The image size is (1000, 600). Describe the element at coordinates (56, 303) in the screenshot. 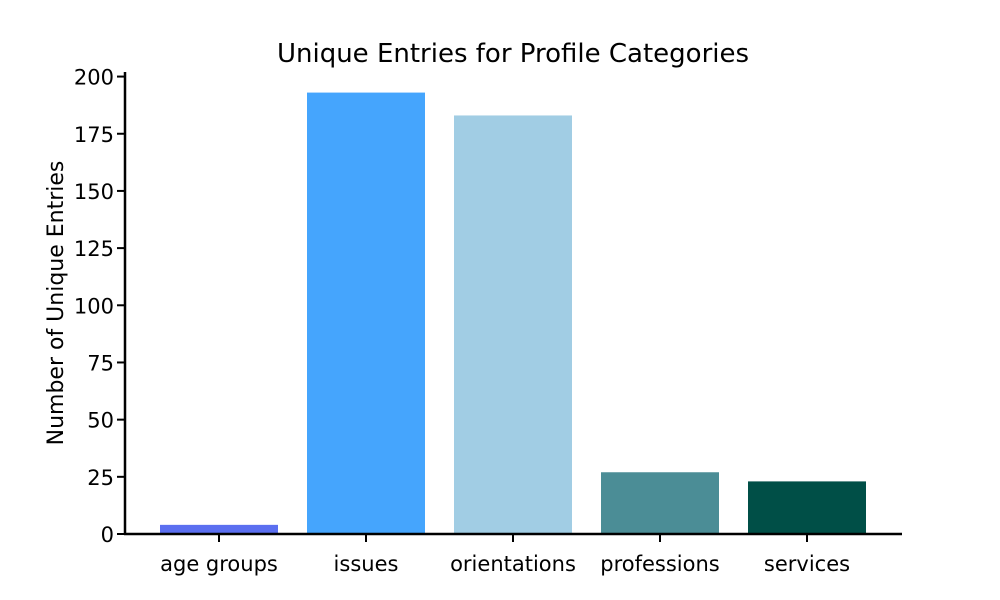

I see `y-axis-label: Number of Unique Entries` at that location.